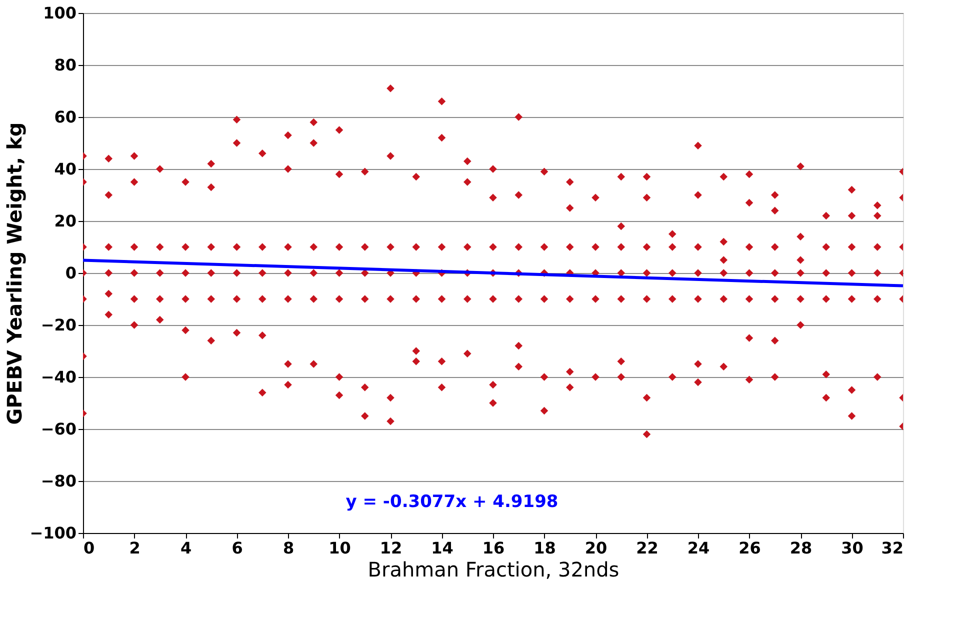 The height and width of the screenshot is (640, 960). What do you see at coordinates (58, 325) in the screenshot?
I see `y-tick-label: −20` at bounding box center [58, 325].